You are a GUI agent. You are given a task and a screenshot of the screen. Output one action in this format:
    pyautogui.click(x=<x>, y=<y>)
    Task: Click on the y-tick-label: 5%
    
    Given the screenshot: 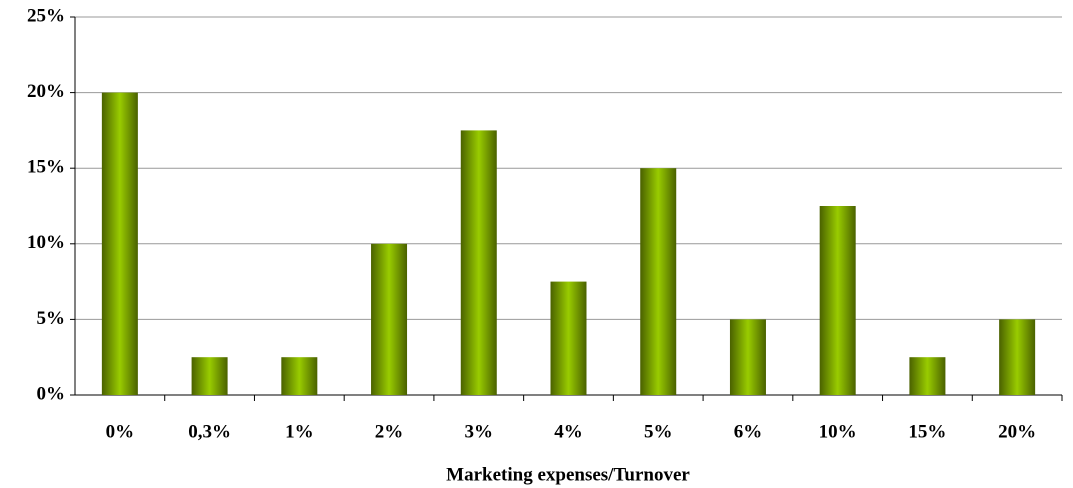 What is the action you would take?
    pyautogui.click(x=51, y=318)
    